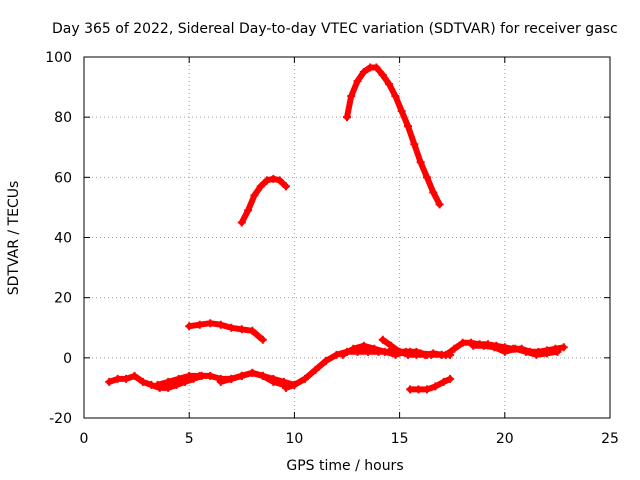  Describe the element at coordinates (344, 466) in the screenshot. I see `x-axis-label: GPS time / hours` at that location.